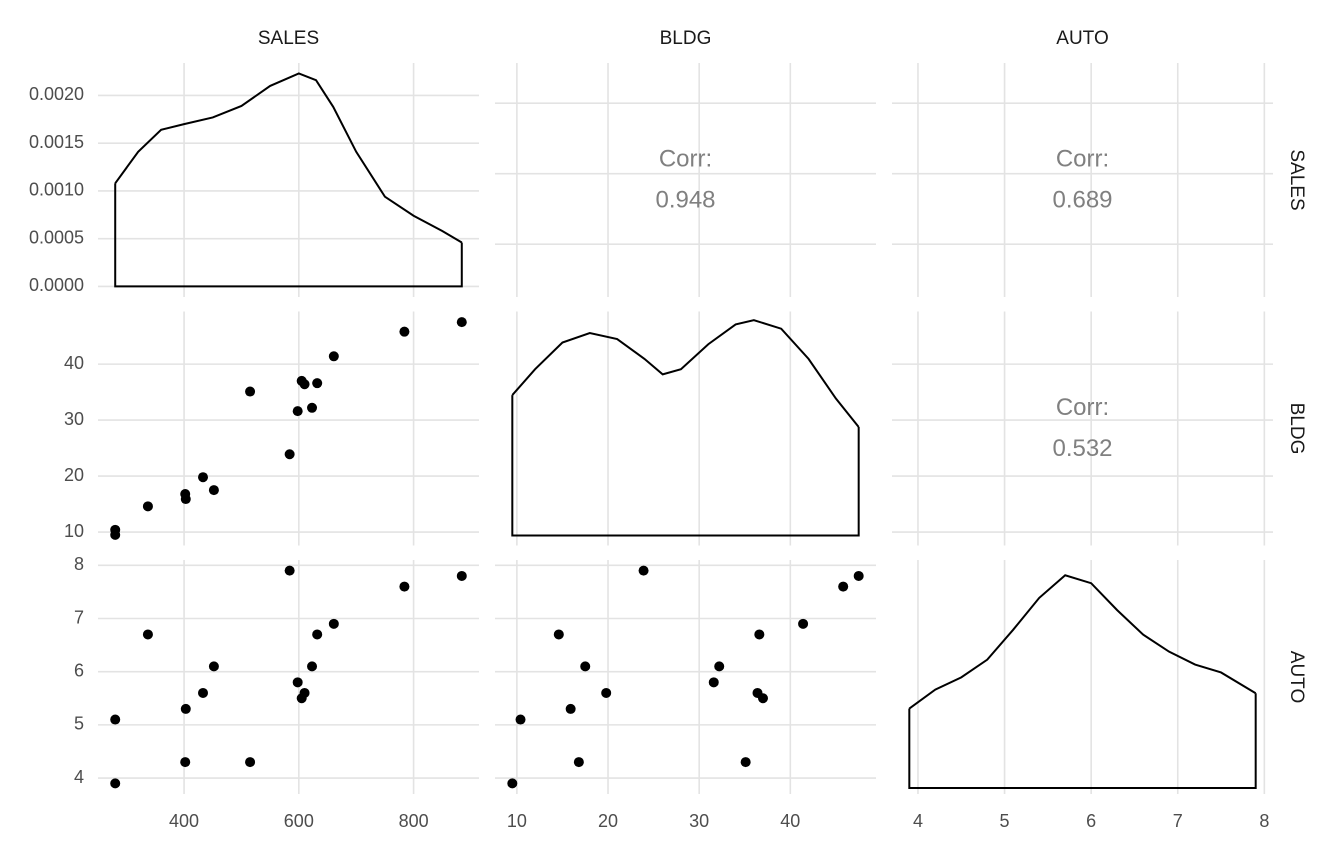  Describe the element at coordinates (74, 419) in the screenshot. I see `y-tick-label: 30` at that location.